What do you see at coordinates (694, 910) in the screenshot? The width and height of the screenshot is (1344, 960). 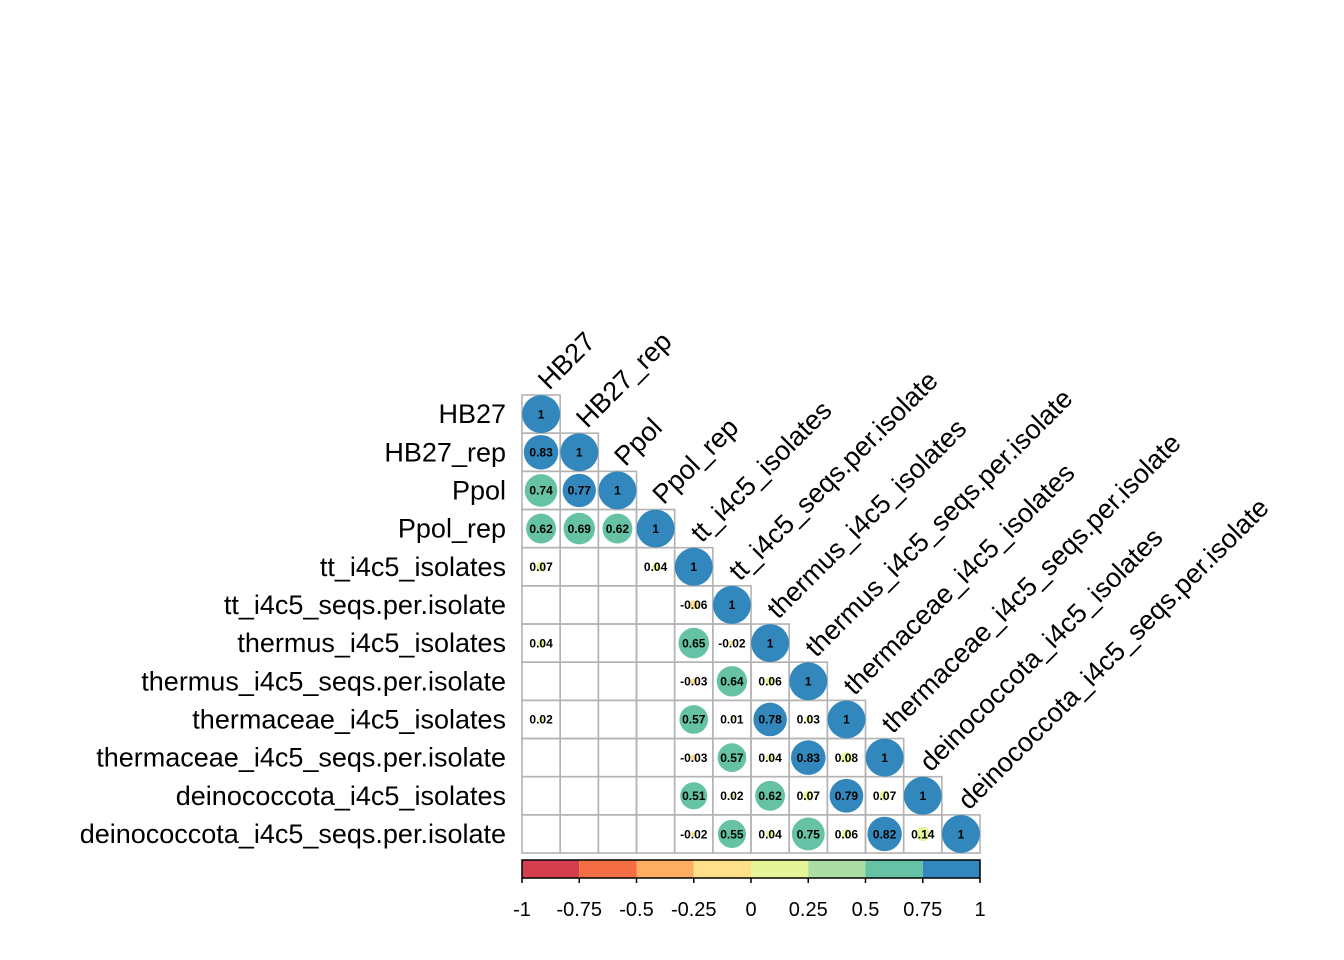 I see `colorbar-tick-label: -0.25` at bounding box center [694, 910].